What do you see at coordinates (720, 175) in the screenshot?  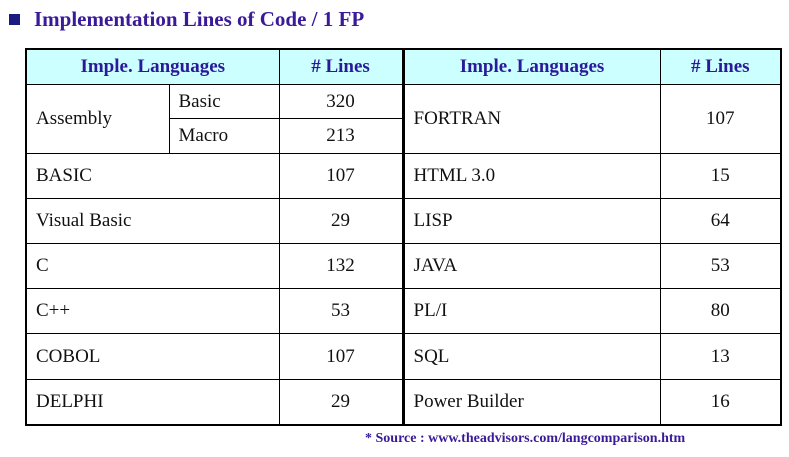 I see `right-lines-cell: 15` at bounding box center [720, 175].